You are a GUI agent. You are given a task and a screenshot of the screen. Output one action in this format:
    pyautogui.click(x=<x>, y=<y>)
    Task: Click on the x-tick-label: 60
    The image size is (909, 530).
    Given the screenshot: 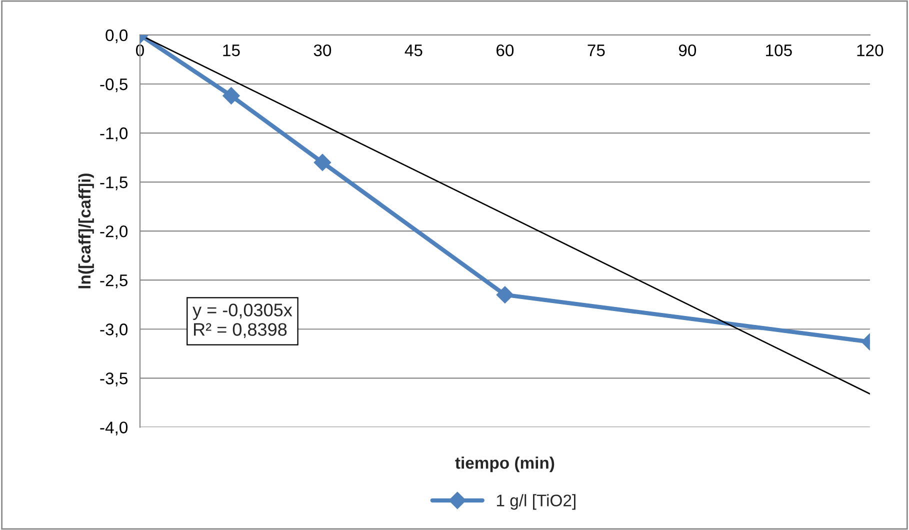 What is the action you would take?
    pyautogui.click(x=505, y=50)
    